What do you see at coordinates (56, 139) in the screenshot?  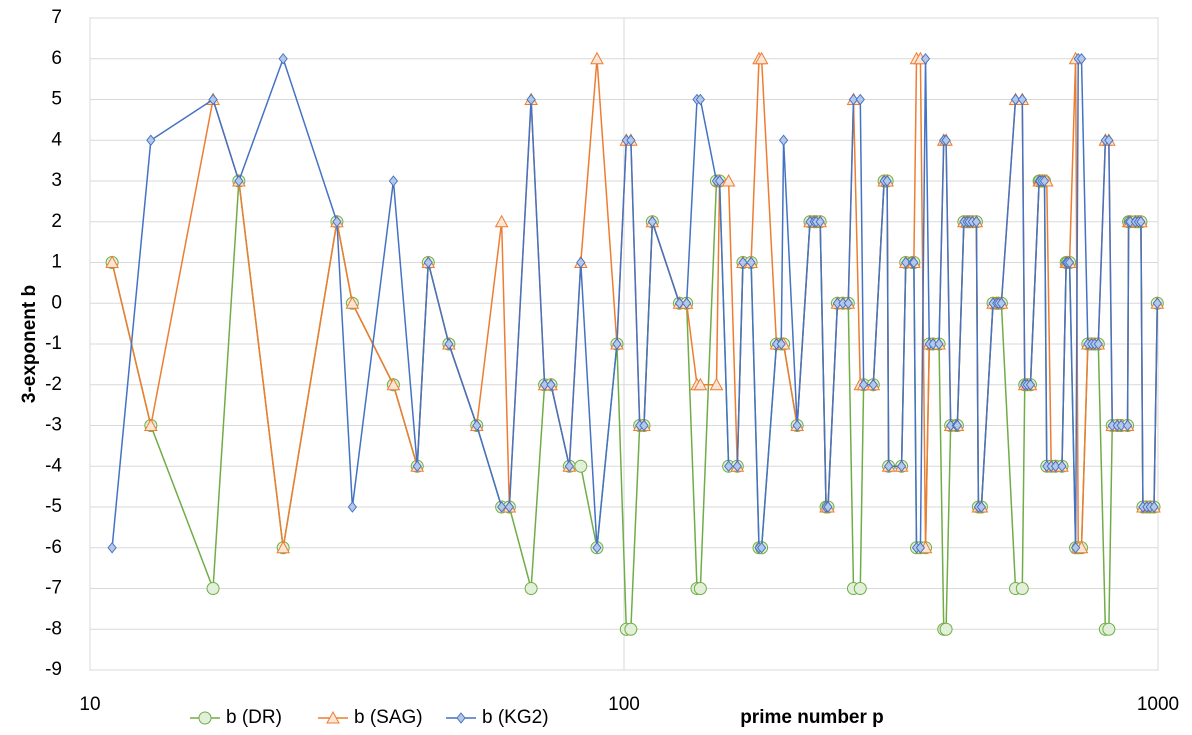 I see `y-tick-label: 4` at bounding box center [56, 139].